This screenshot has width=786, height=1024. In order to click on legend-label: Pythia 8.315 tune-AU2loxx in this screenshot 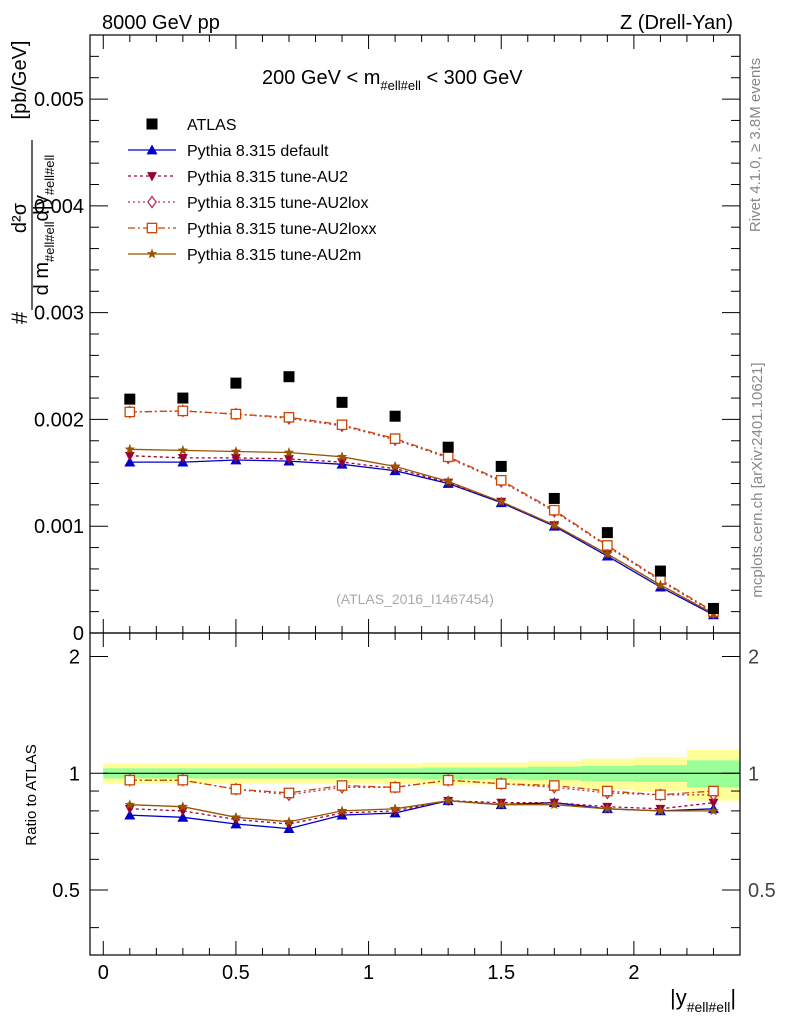, I will do `click(281, 229)`.